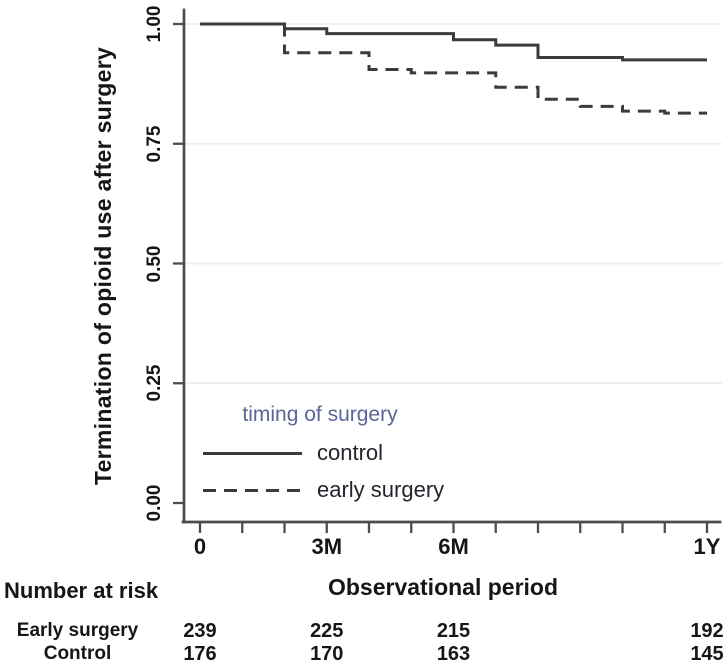 The image size is (726, 666). Describe the element at coordinates (154, 503) in the screenshot. I see `y-tick-label: 0.00` at that location.